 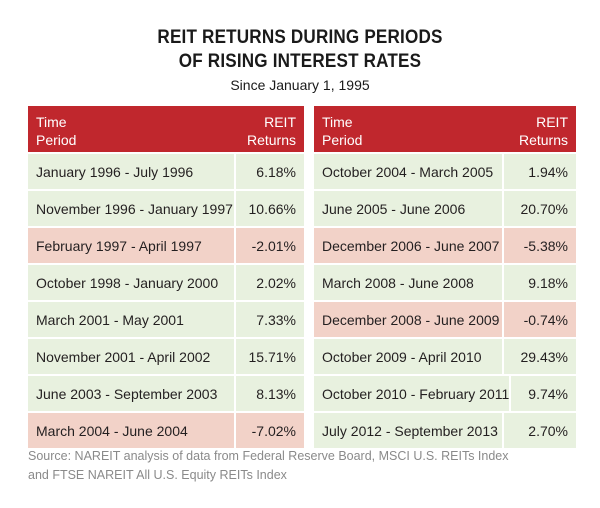 What do you see at coordinates (539, 356) in the screenshot?
I see `reit-return-cell: 29.43%` at bounding box center [539, 356].